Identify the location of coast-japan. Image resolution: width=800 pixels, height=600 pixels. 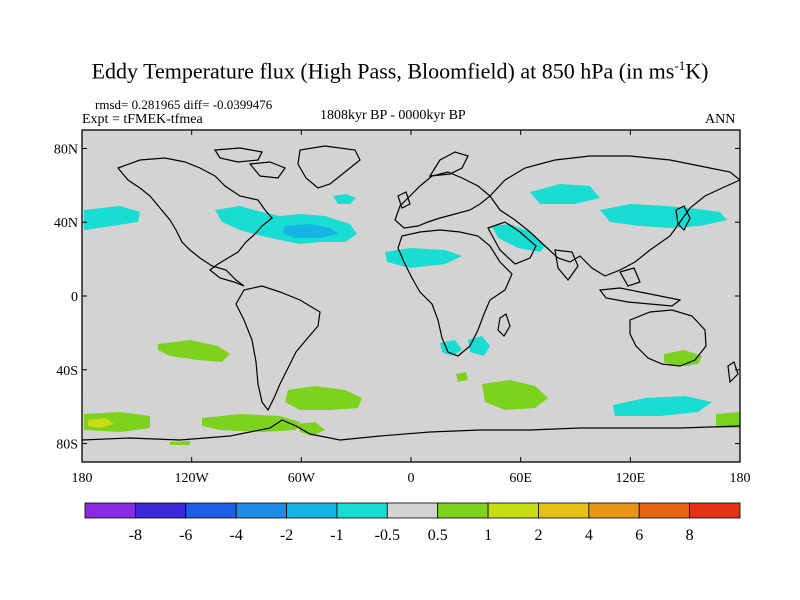
(683, 218).